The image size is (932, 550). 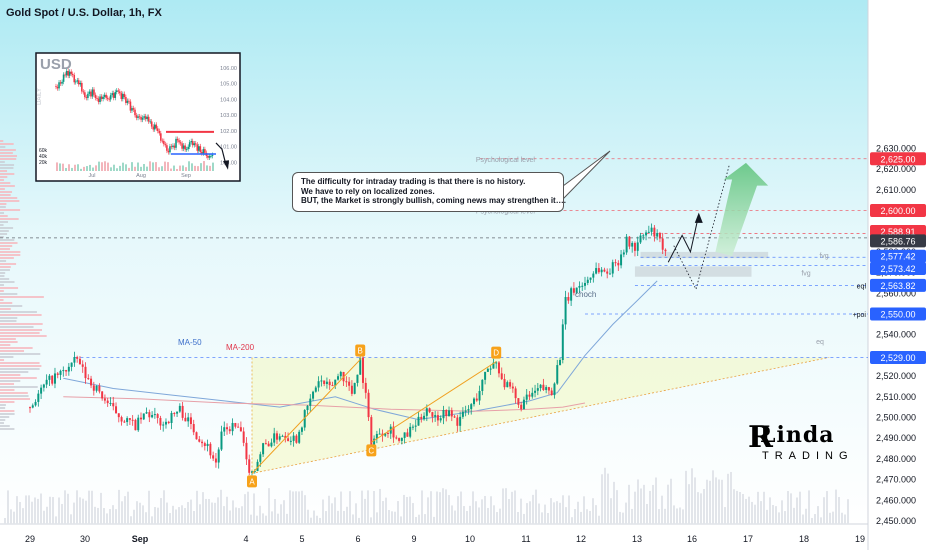 What do you see at coordinates (860, 315) in the screenshot?
I see `poi-label: +poi` at bounding box center [860, 315].